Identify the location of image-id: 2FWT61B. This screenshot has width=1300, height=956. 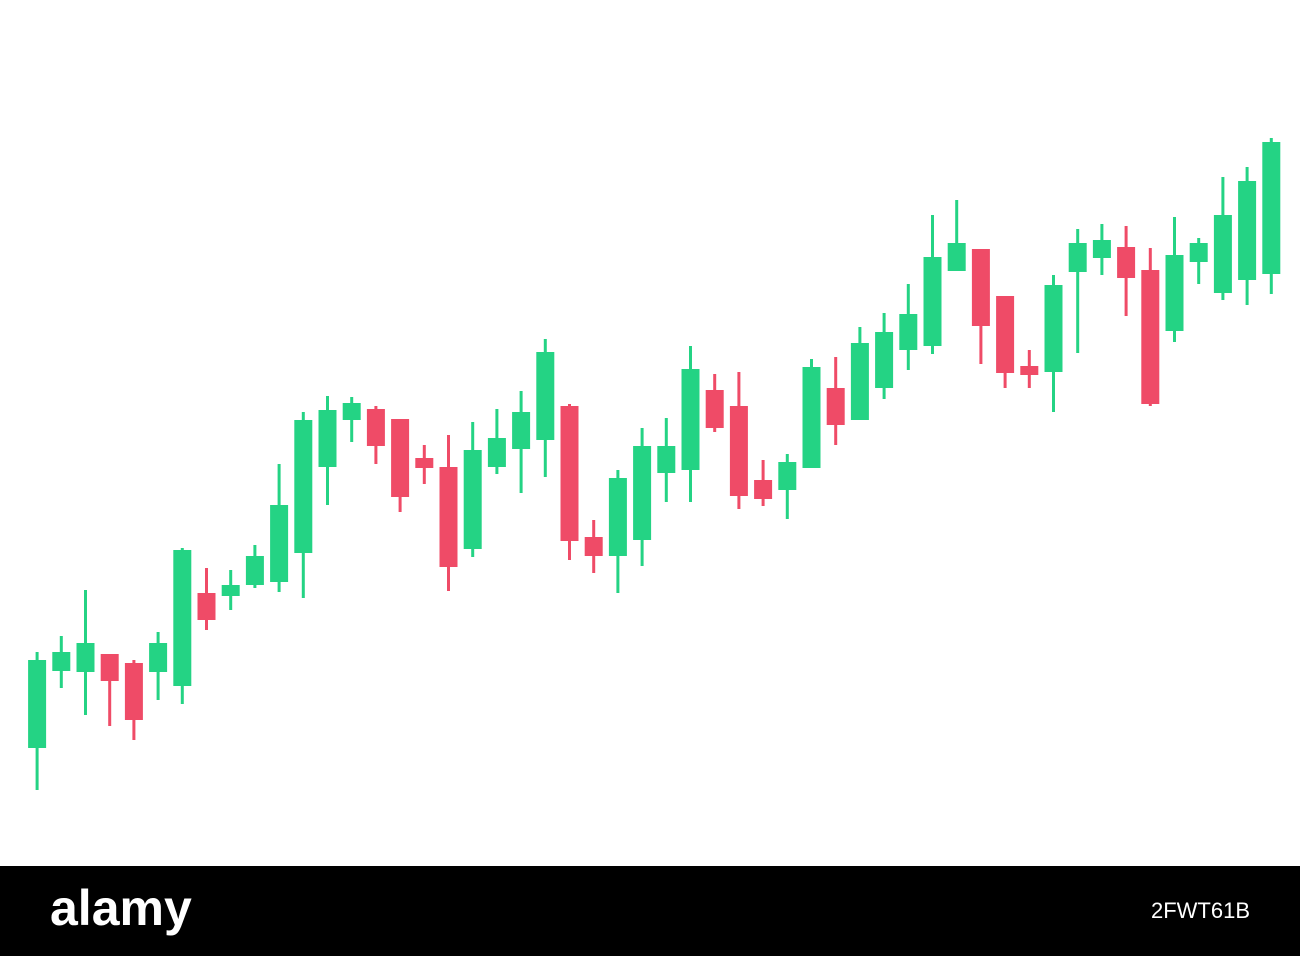
(1200, 910).